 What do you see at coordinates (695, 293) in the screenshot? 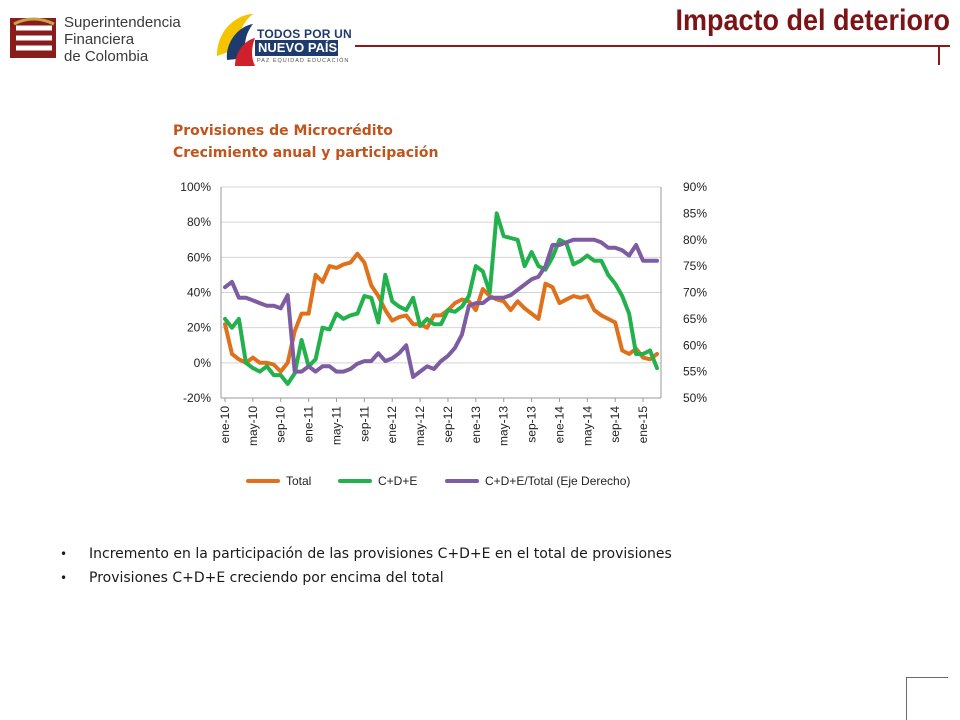
I see `y-right-tick-label: 70%` at bounding box center [695, 293].